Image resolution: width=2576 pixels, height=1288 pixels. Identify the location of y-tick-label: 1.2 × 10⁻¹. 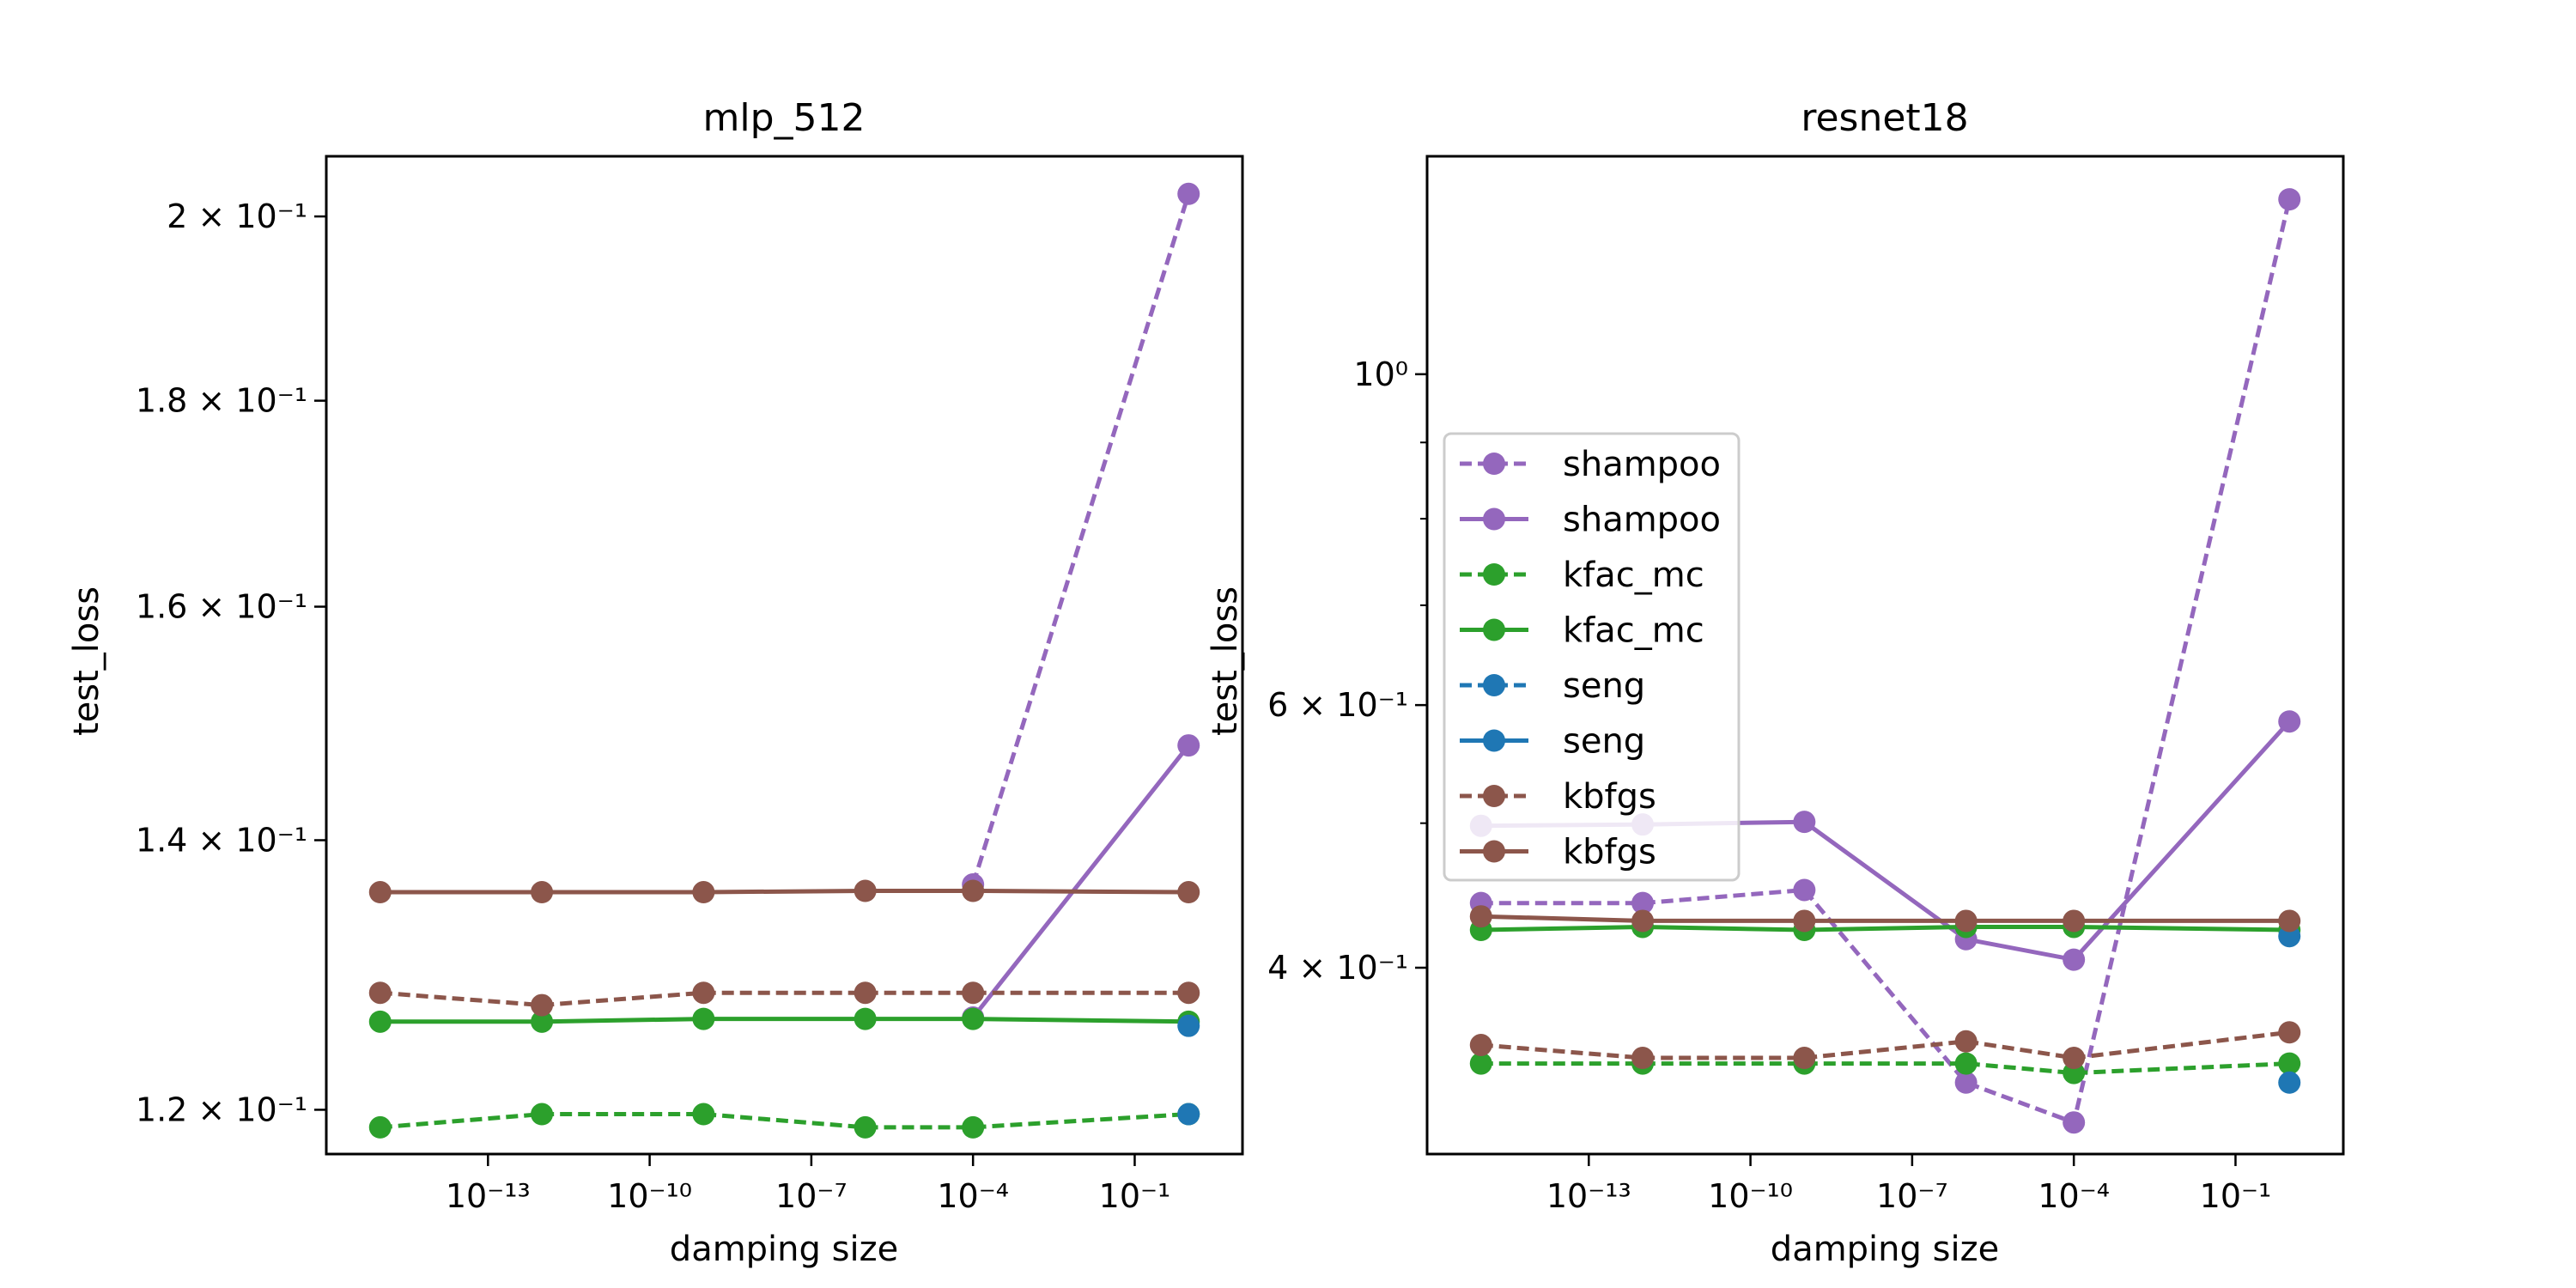
(221, 1109).